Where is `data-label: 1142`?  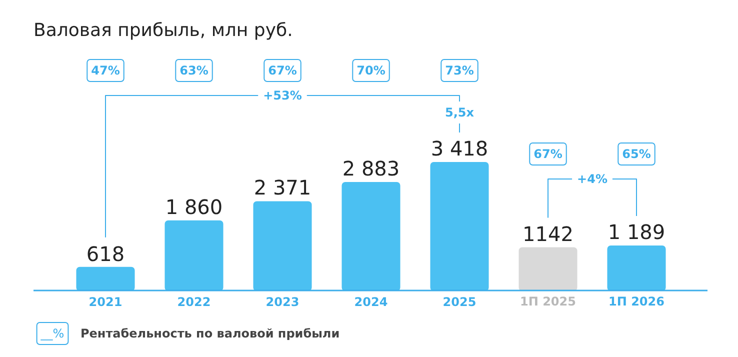 data-label: 1142 is located at coordinates (548, 234).